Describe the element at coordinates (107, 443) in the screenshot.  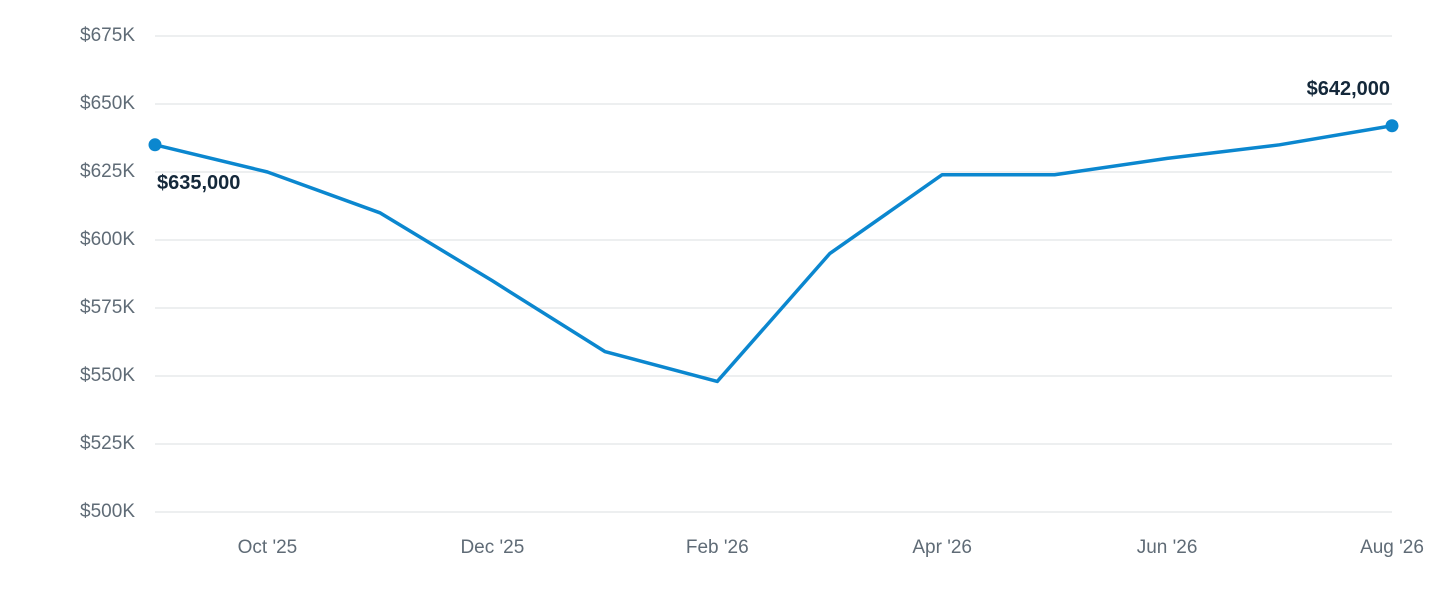
I see `y-tick-label: $525K` at that location.